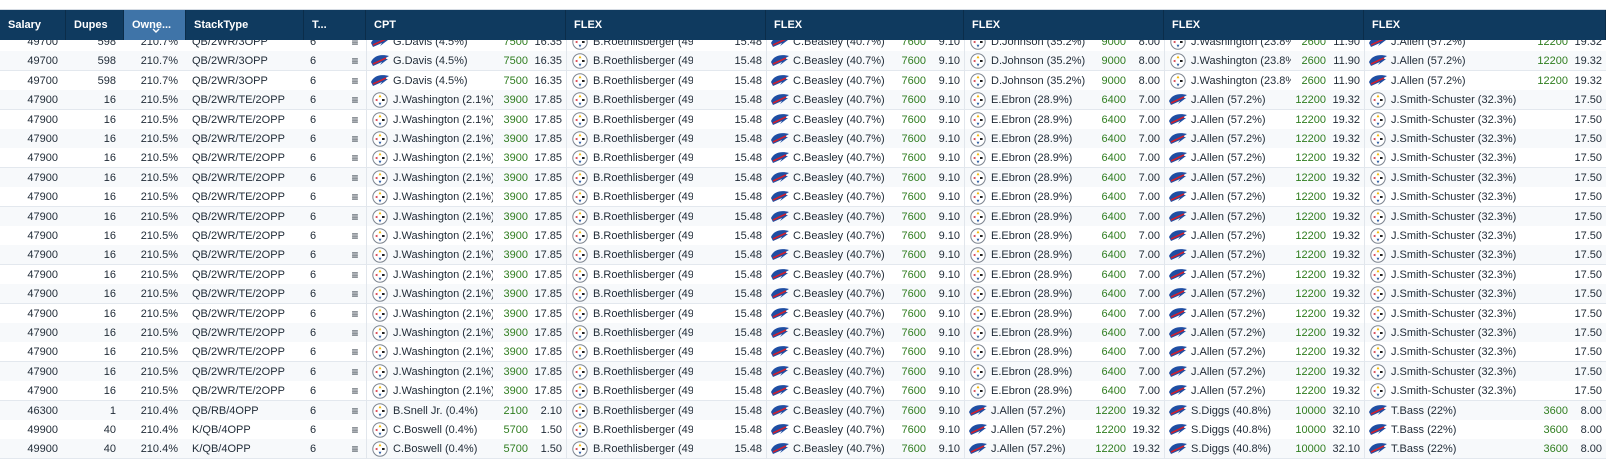 The width and height of the screenshot is (1606, 467). What do you see at coordinates (95, 25) in the screenshot?
I see `col-header-dupes: Dupes` at bounding box center [95, 25].